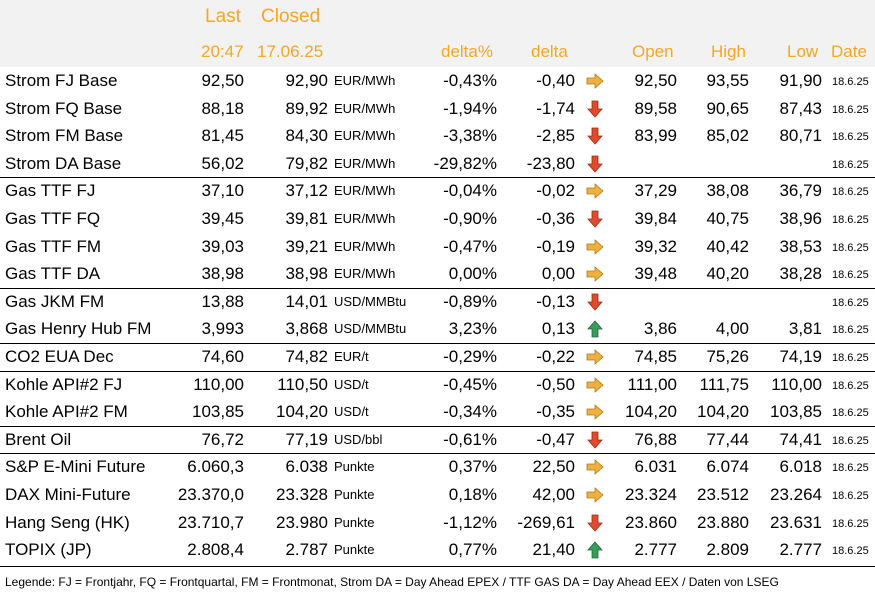 Image resolution: width=875 pixels, height=597 pixels. I want to click on cell-low: 23.264, so click(796, 494).